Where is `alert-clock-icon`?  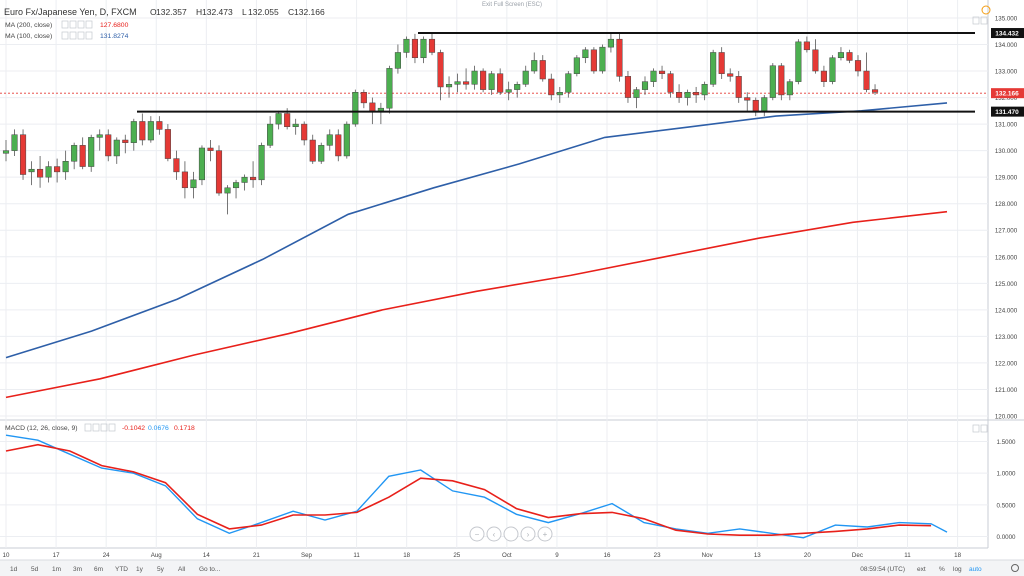
alert-clock-icon is located at coordinates (986, 10).